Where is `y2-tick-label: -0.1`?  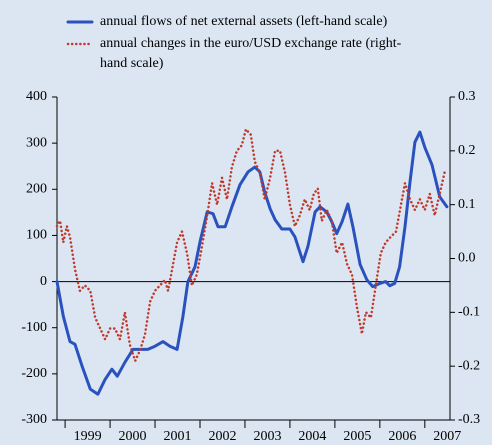 y2-tick-label: -0.1 is located at coordinates (469, 312).